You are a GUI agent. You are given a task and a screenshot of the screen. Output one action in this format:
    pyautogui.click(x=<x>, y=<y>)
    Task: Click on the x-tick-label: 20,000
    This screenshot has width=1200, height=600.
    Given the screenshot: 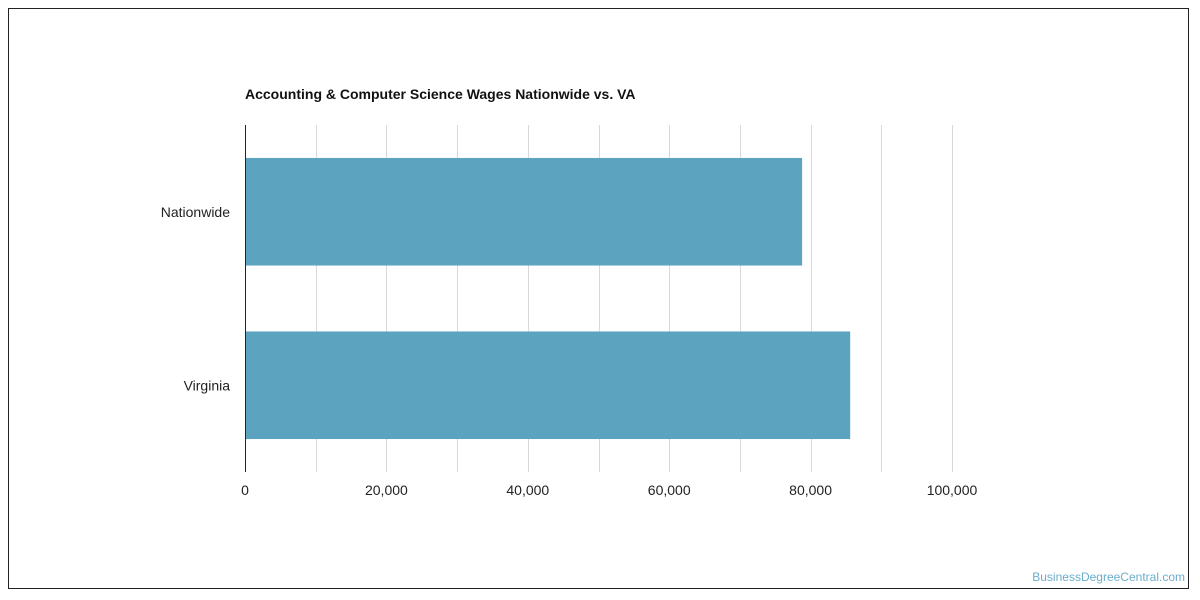 What is the action you would take?
    pyautogui.click(x=386, y=490)
    